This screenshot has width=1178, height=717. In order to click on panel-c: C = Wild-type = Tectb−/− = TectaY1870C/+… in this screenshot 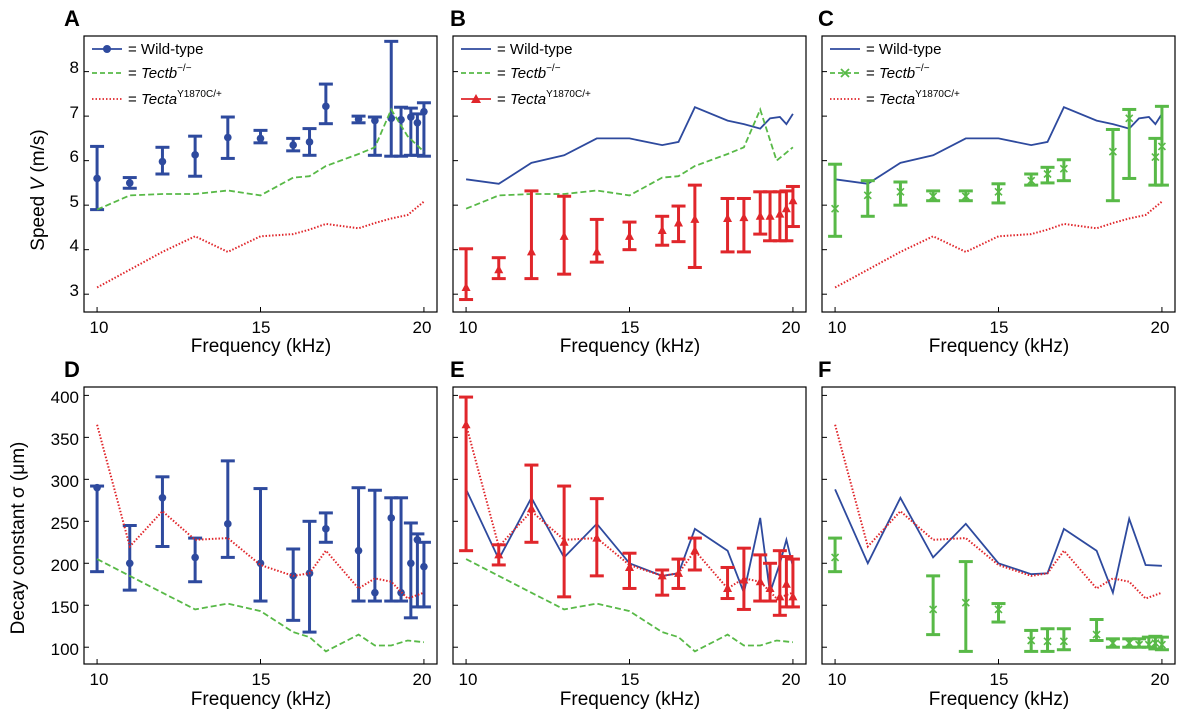, I will do `click(997, 181)`.